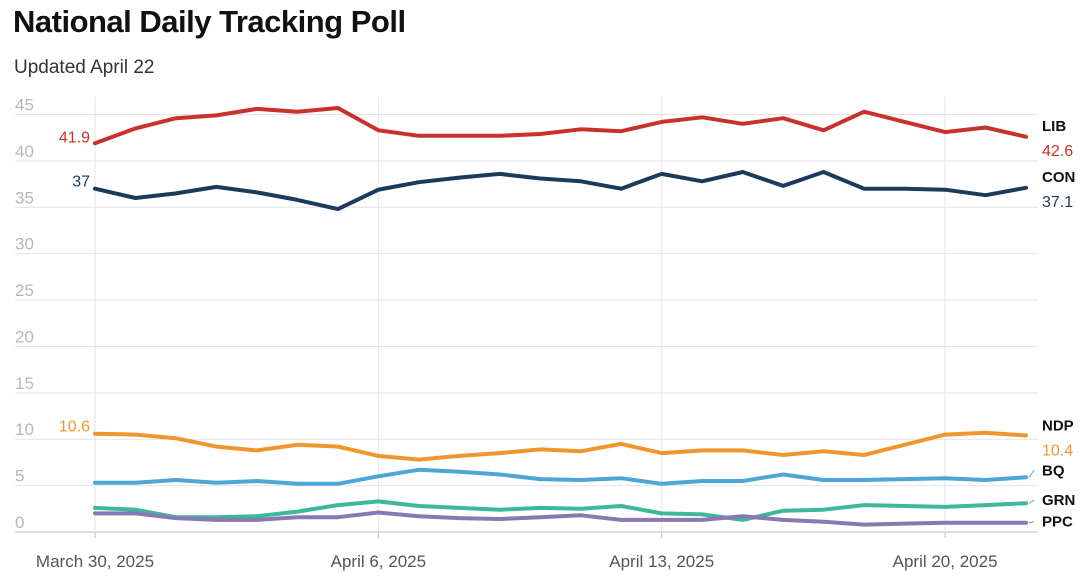 The height and width of the screenshot is (575, 1080). I want to click on x-tick-label: April 13, 2025, so click(661, 561).